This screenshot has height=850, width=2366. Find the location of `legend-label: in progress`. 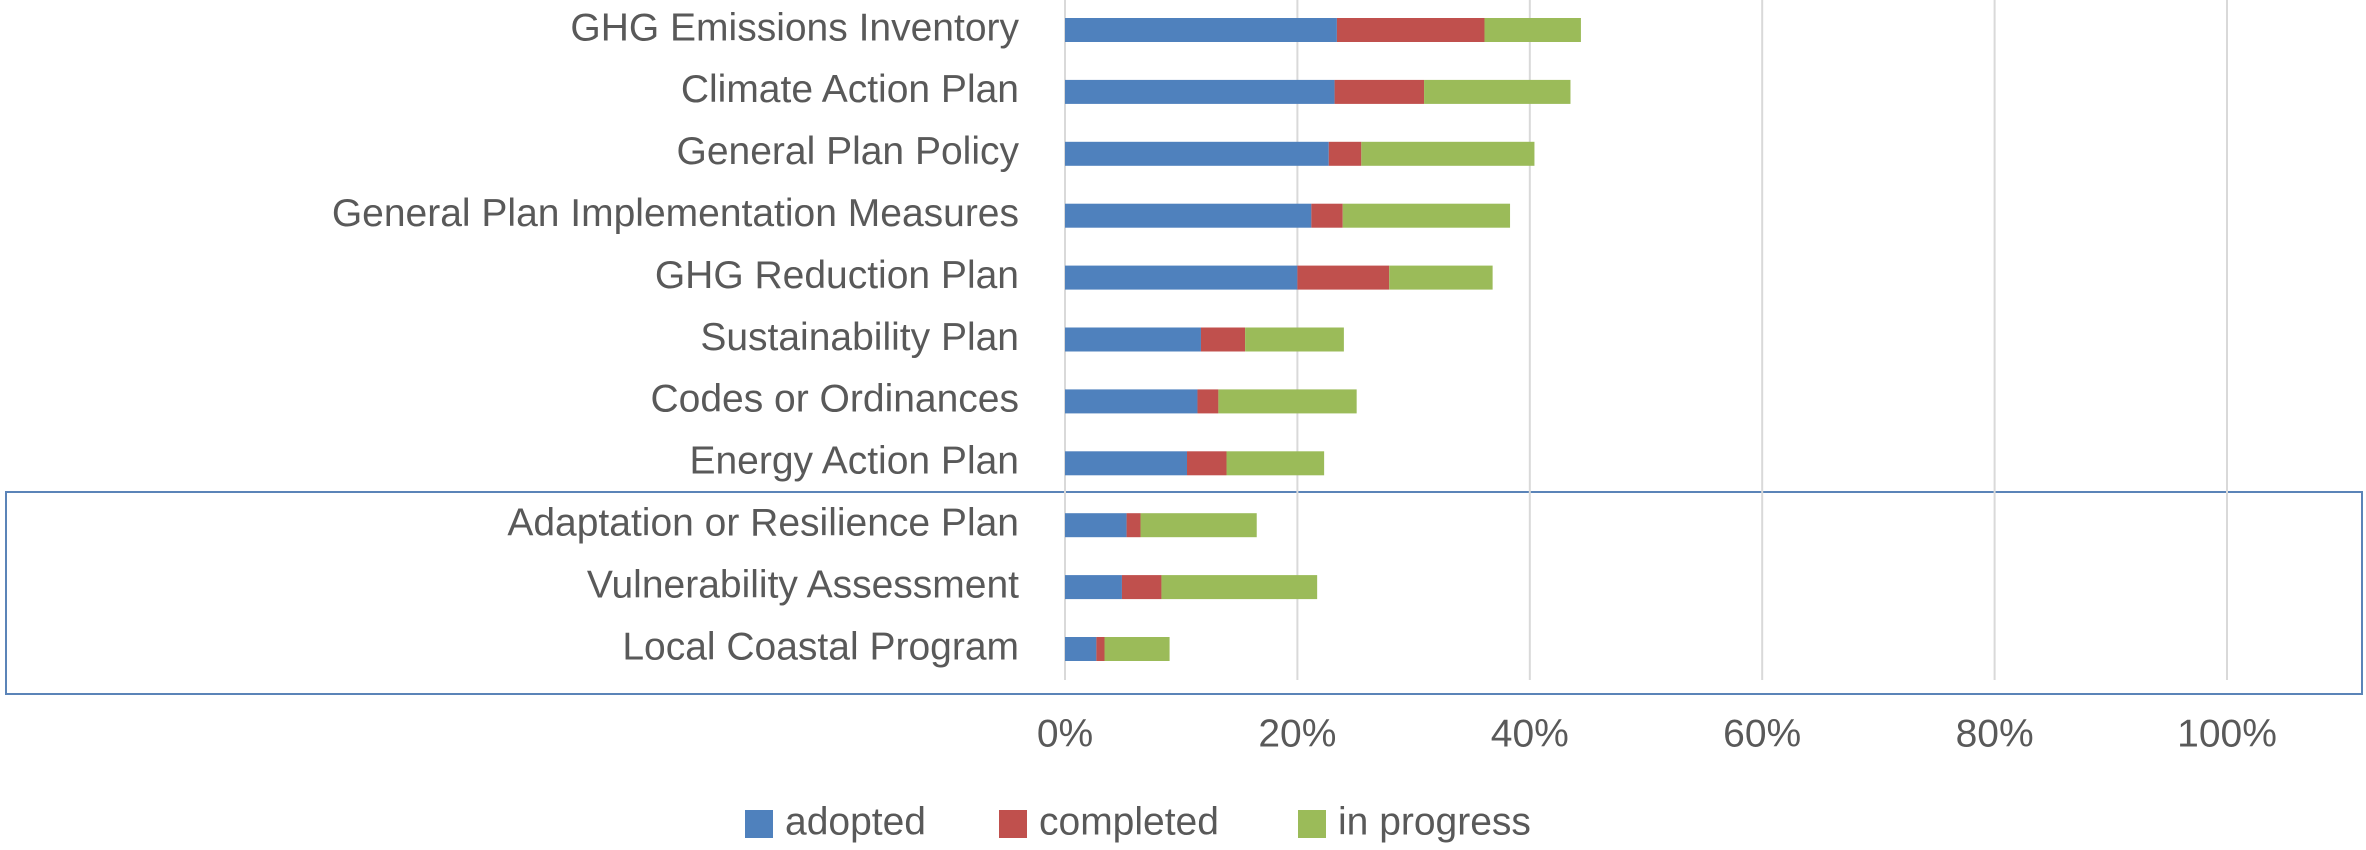

legend-label: in progress is located at coordinates (1434, 821).